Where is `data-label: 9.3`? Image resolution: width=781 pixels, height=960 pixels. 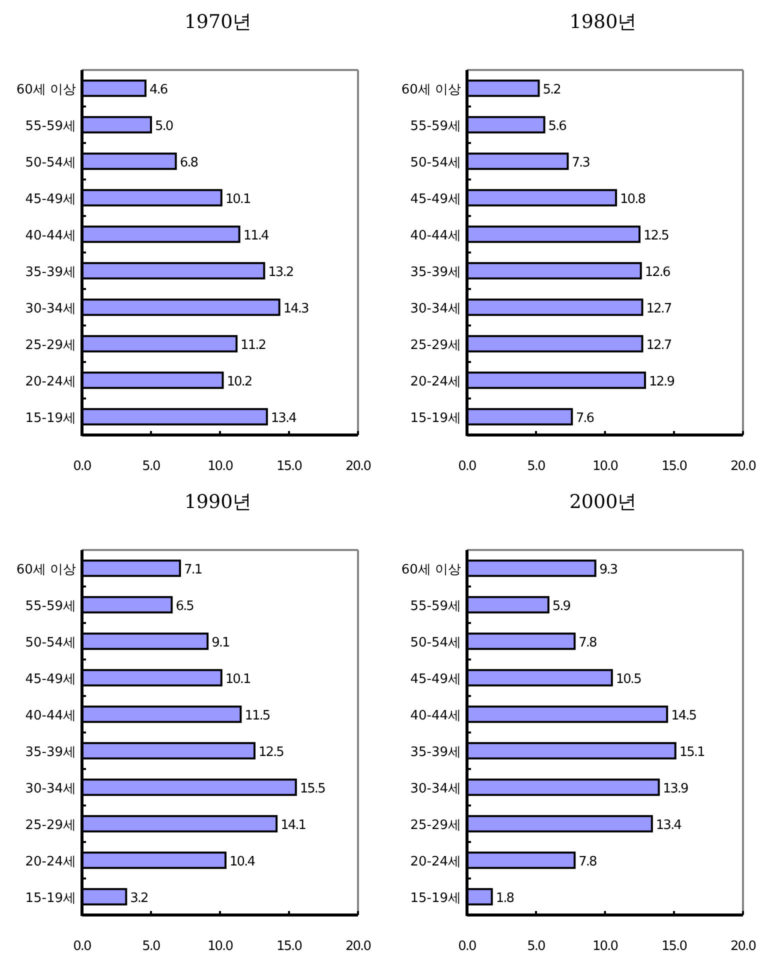
data-label: 9.3 is located at coordinates (608, 570).